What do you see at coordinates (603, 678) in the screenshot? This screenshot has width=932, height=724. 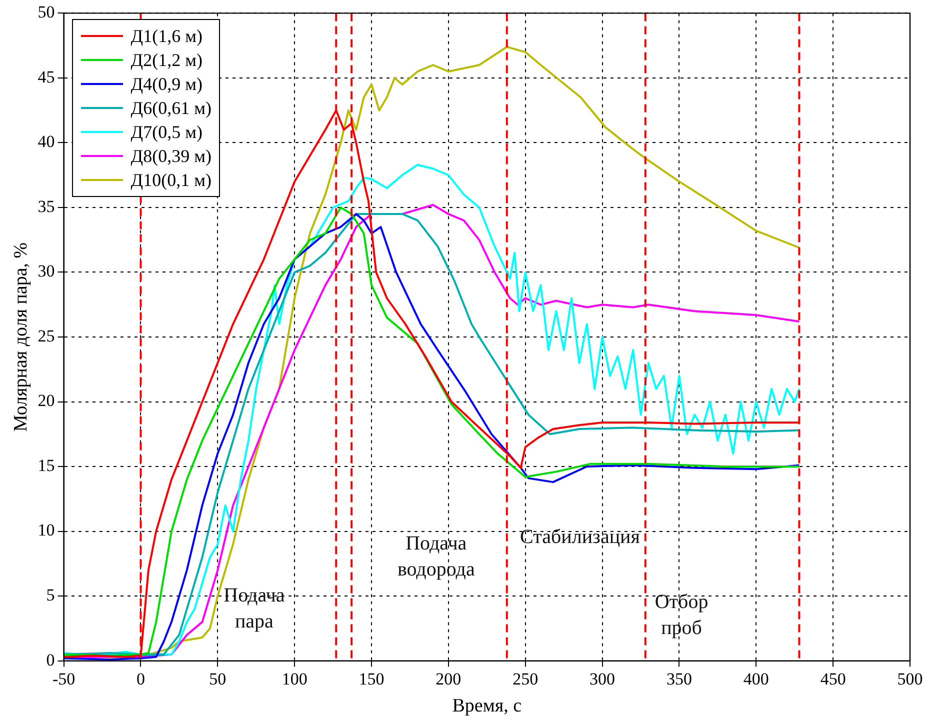 I see `x-tick-label: 300` at bounding box center [603, 678].